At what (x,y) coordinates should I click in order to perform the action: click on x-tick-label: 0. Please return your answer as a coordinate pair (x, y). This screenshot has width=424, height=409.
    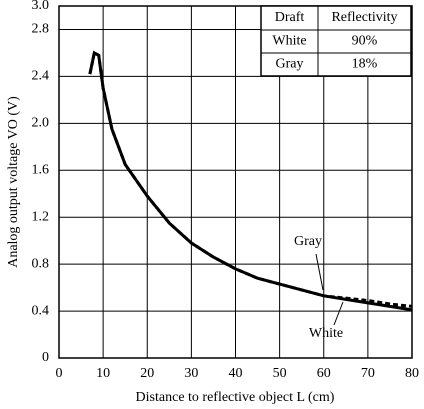
    Looking at the image, I should click on (59, 373).